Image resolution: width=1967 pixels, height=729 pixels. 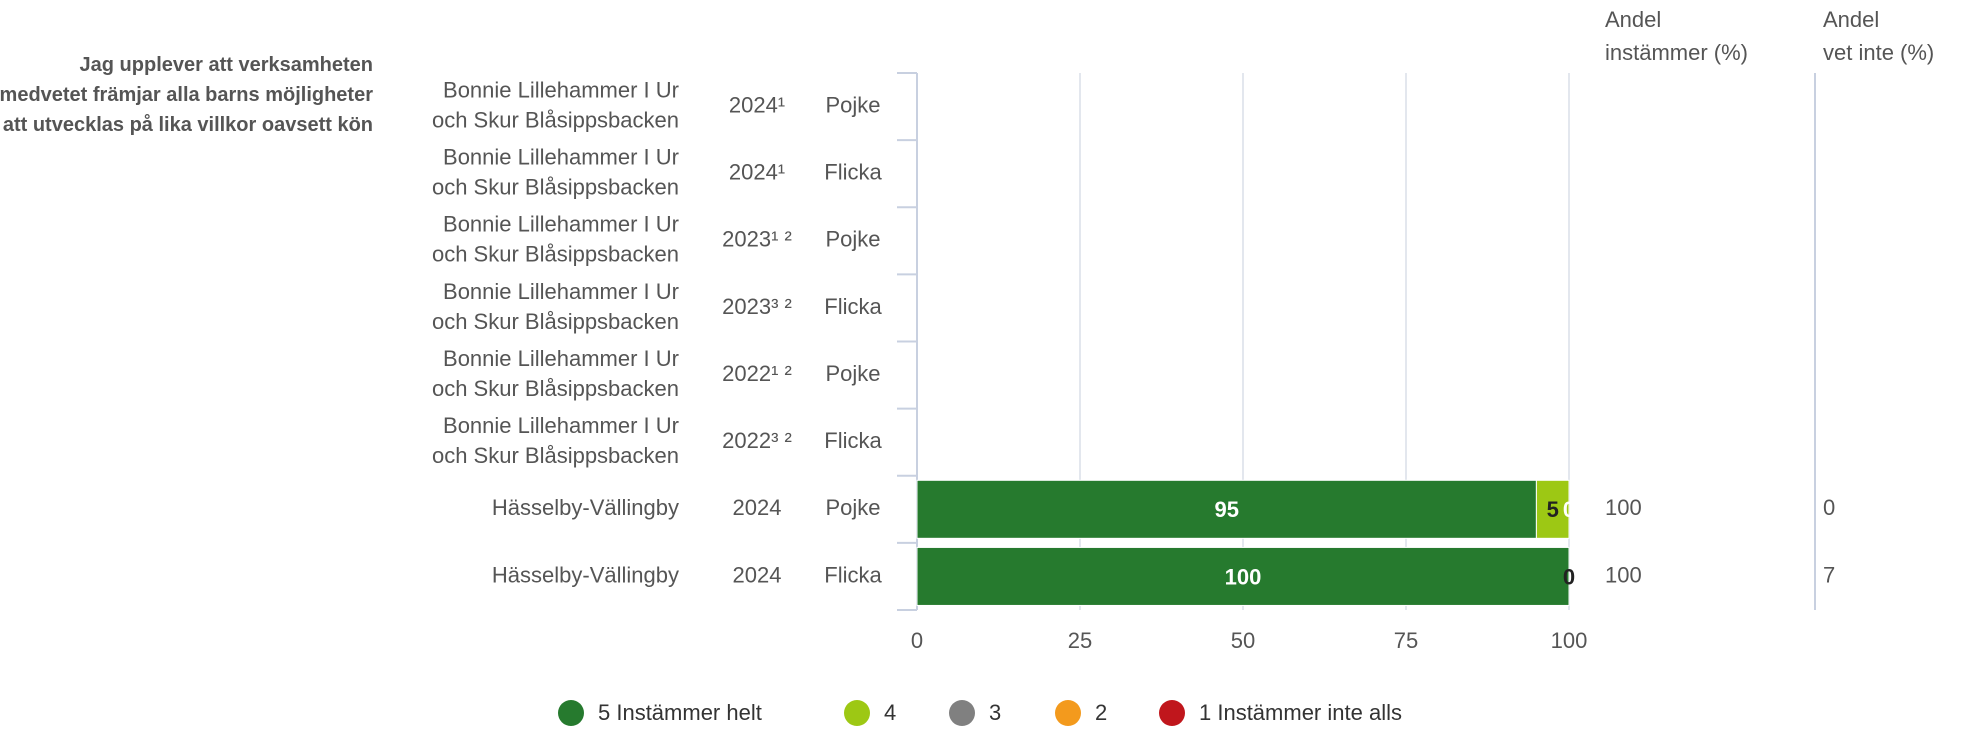 I want to click on legend-label: 5 Instämmer helt, so click(x=680, y=712).